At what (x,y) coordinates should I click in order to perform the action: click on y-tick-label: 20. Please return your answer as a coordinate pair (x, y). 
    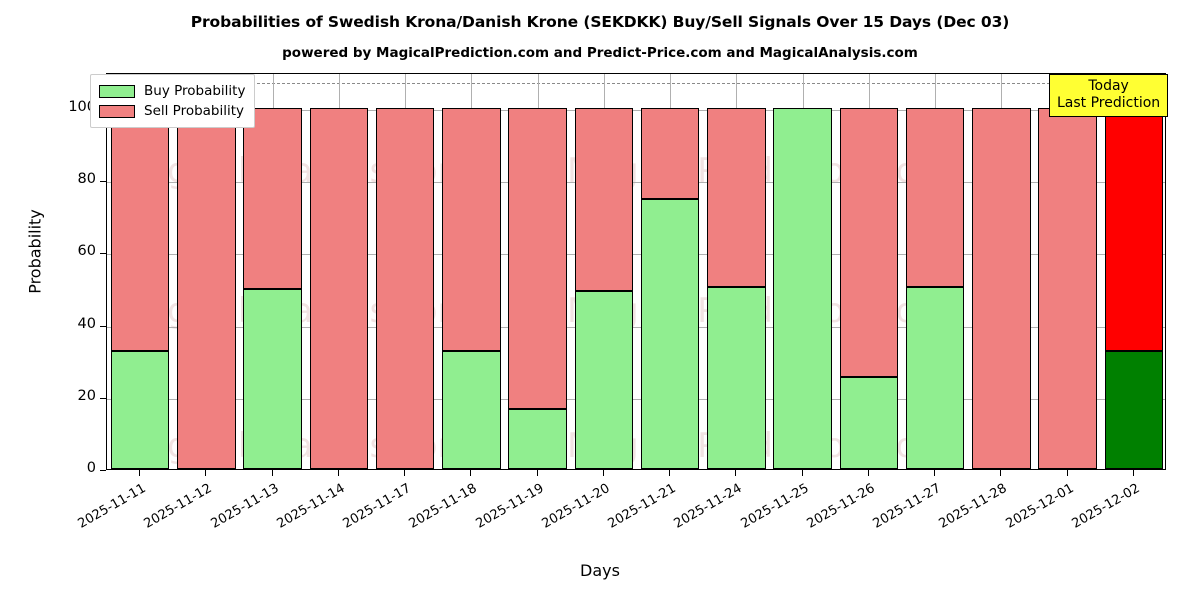
    Looking at the image, I should click on (86, 395).